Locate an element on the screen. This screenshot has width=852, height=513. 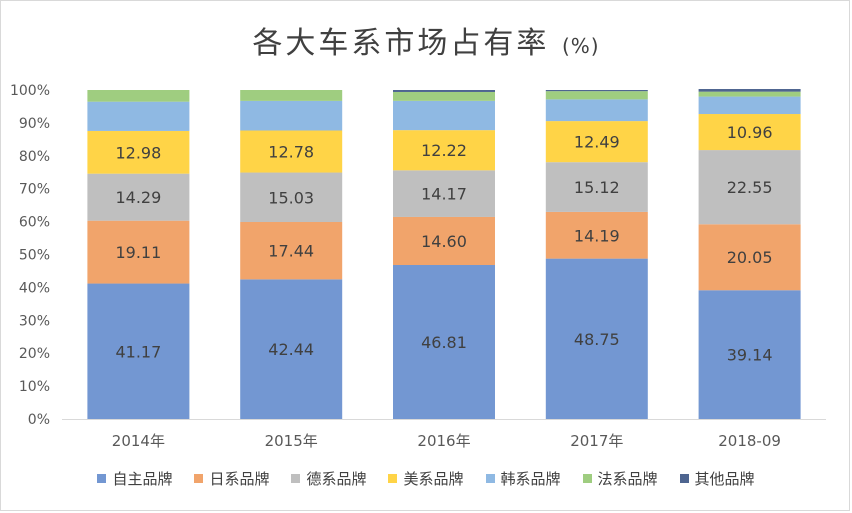
y-tick-label: 0% is located at coordinates (39, 420).